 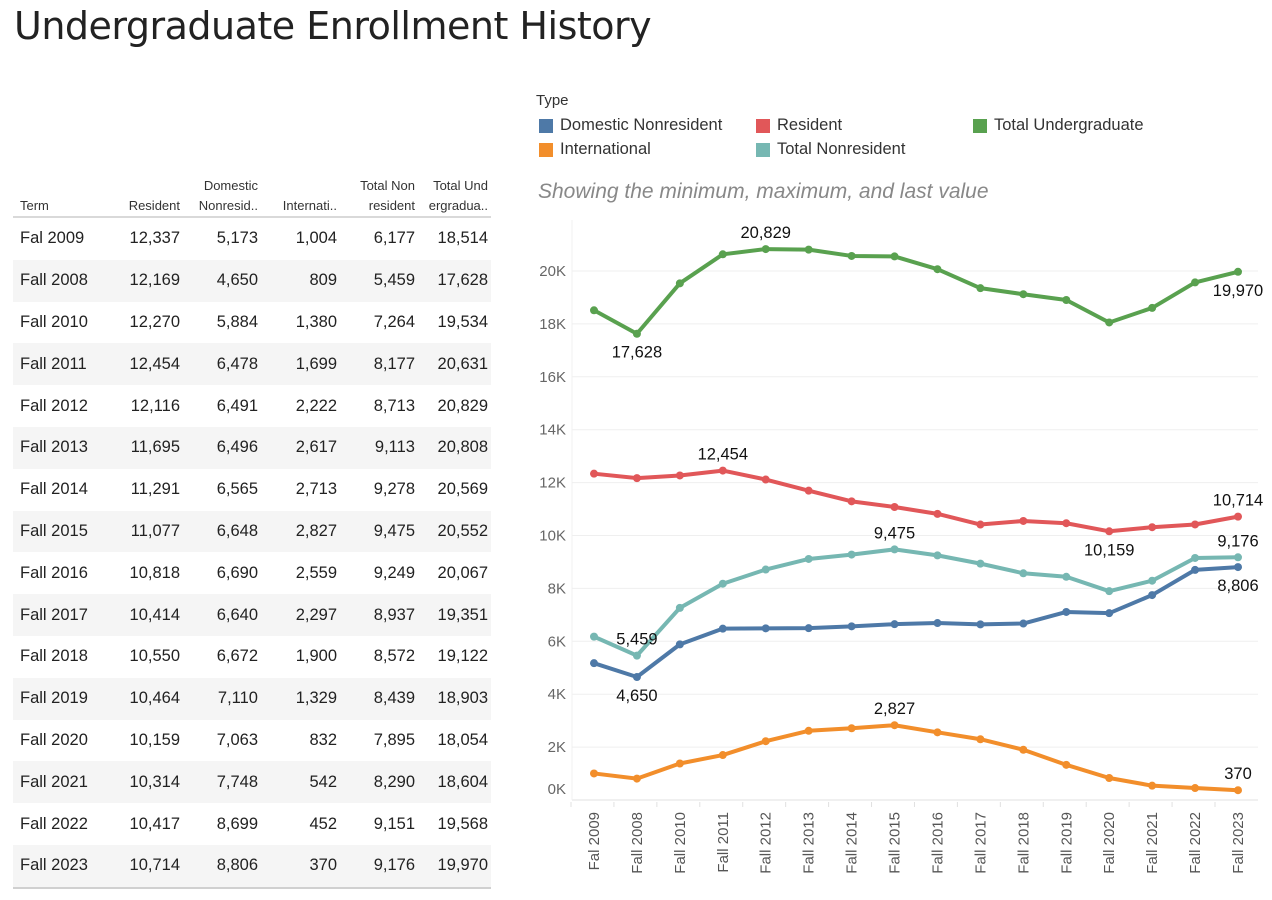 What do you see at coordinates (462, 321) in the screenshot?
I see `value-cell: 19,534` at bounding box center [462, 321].